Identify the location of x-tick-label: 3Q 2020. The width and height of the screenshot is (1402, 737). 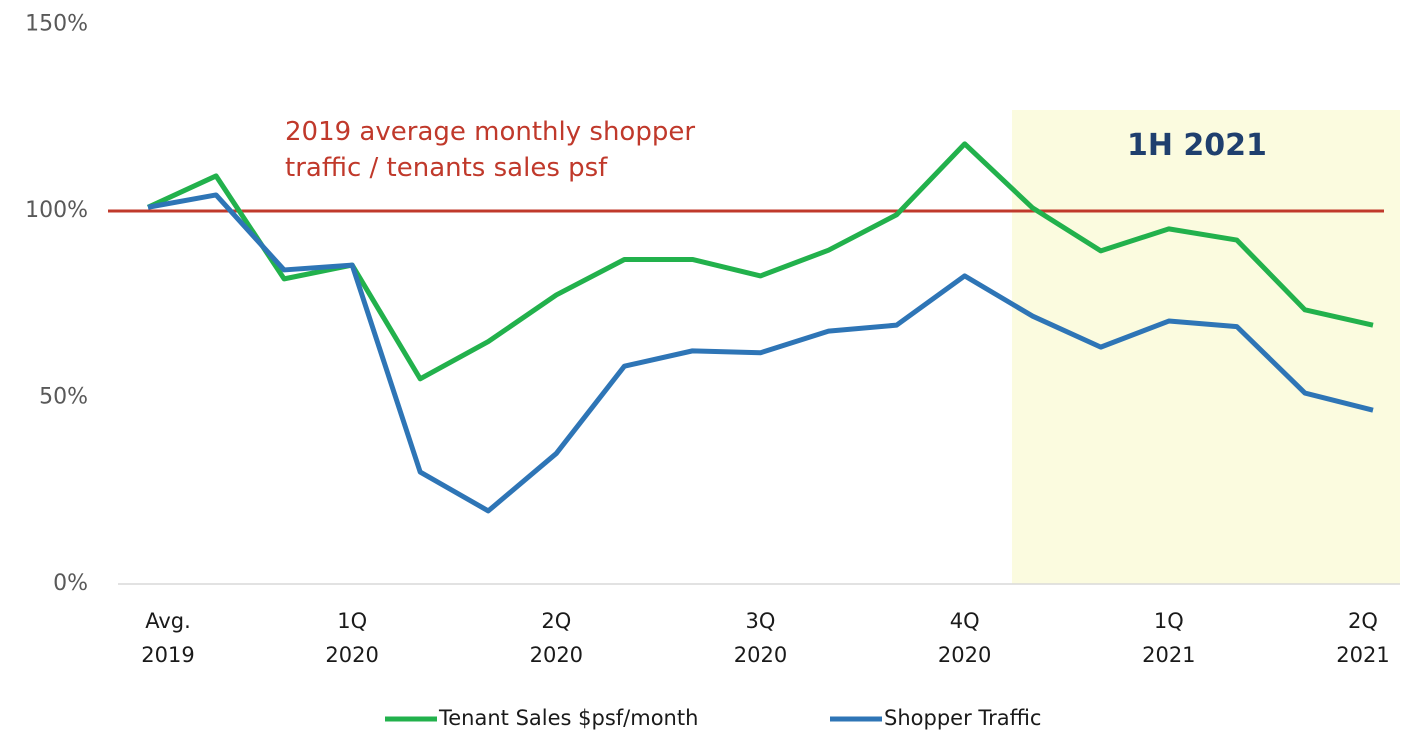
(760, 638).